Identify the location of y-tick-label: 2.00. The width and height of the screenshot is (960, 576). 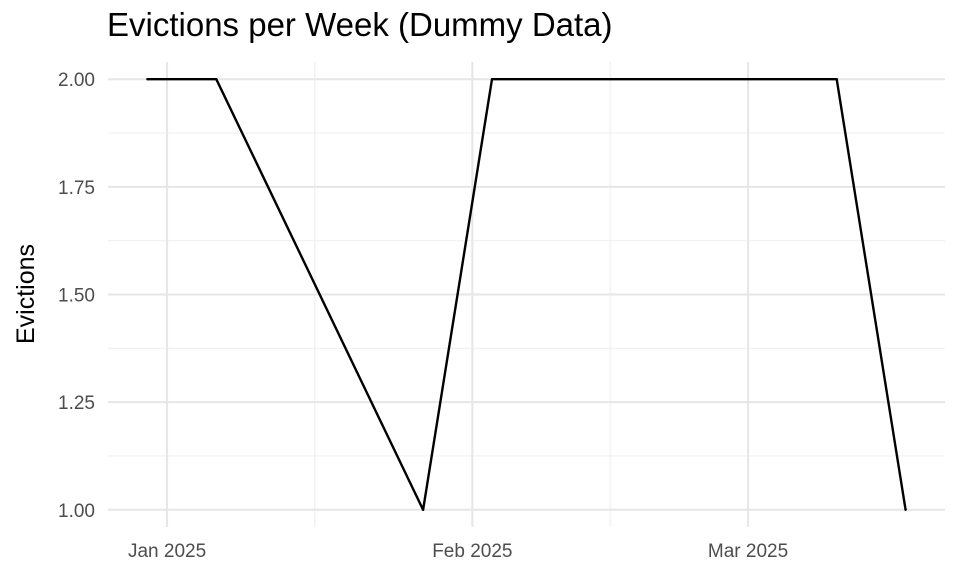
(76, 80).